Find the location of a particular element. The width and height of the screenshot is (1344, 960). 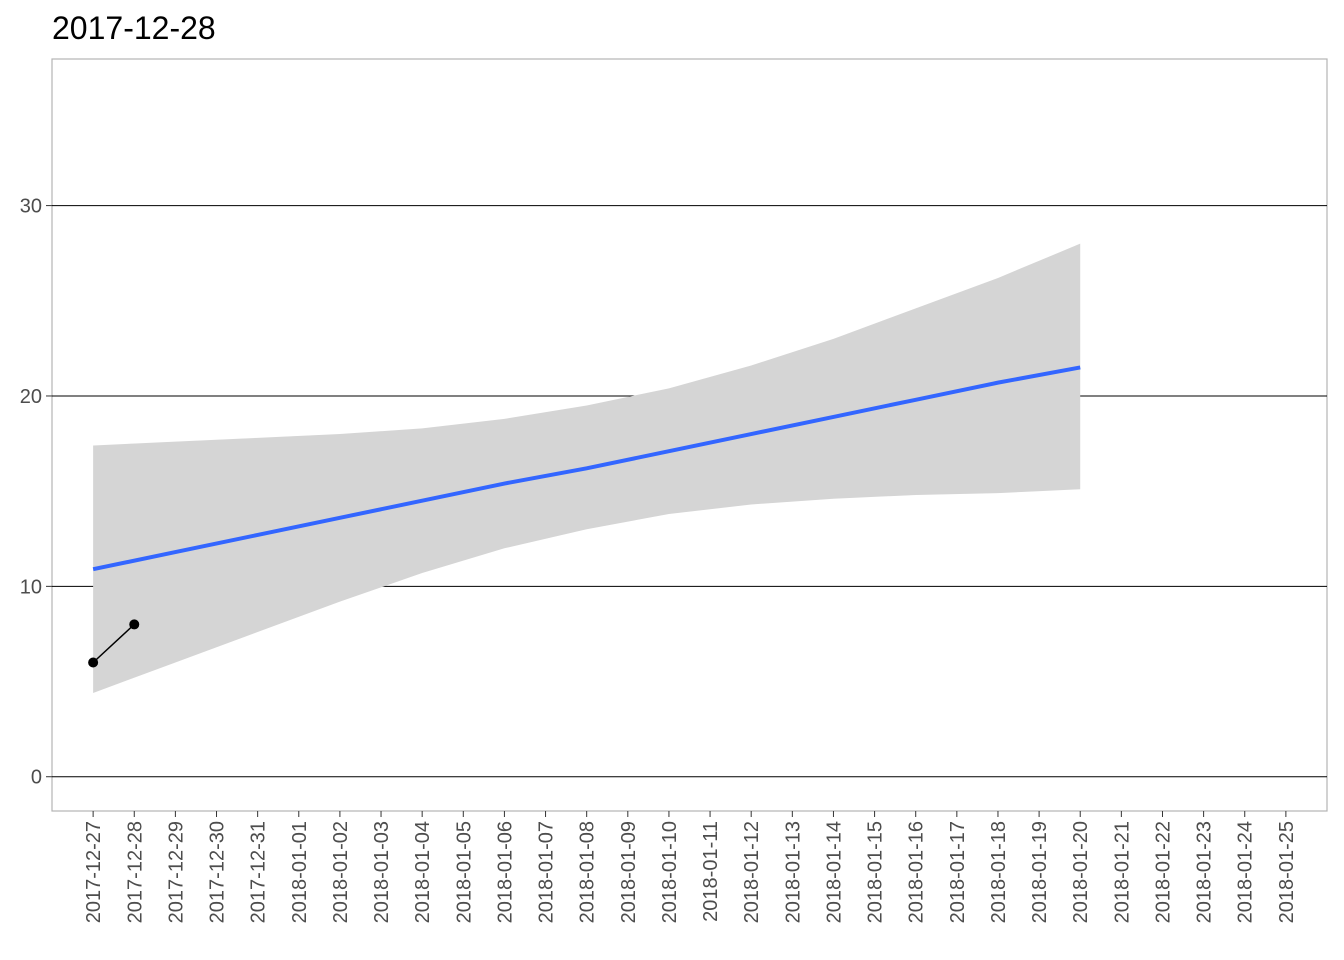

x-tick-label: 2018-01-25 is located at coordinates (1287, 872).